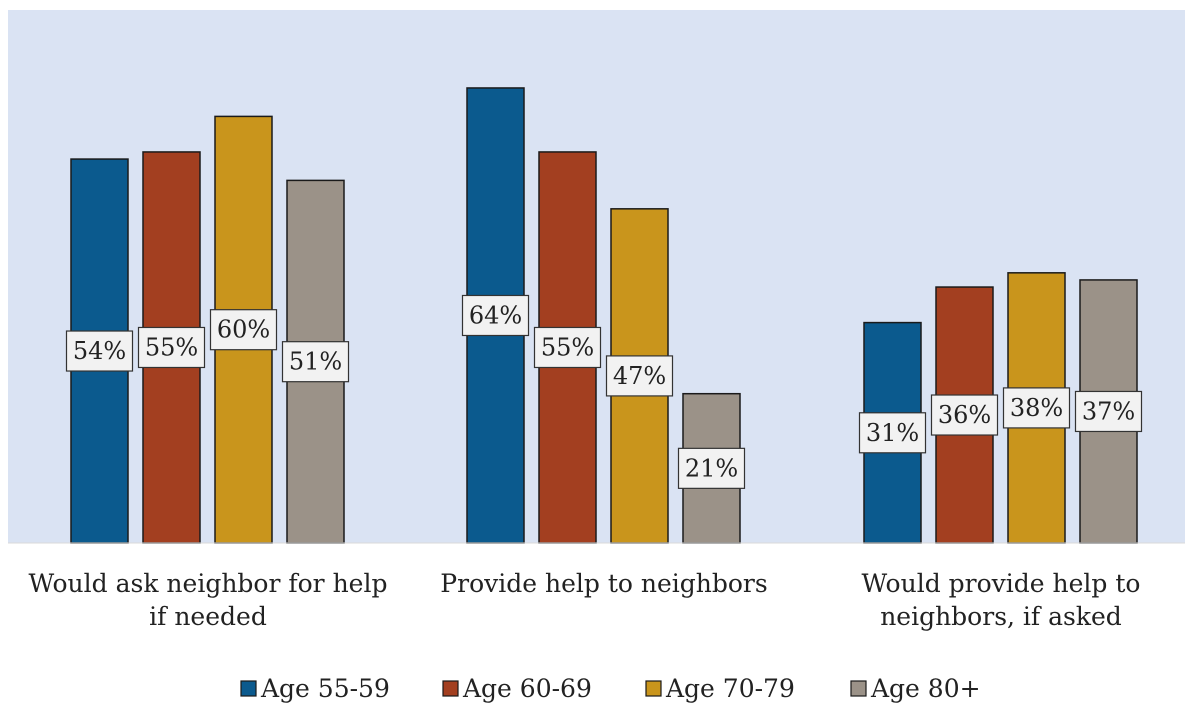 This screenshot has width=1191, height=706. I want to click on data-label-age-60-69-cat1: 55%, so click(171, 347).